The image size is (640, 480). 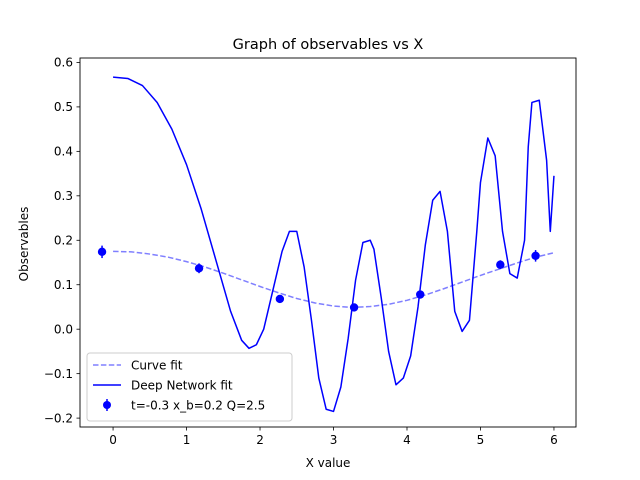 What do you see at coordinates (113, 440) in the screenshot?
I see `x-tick-label: 0` at bounding box center [113, 440].